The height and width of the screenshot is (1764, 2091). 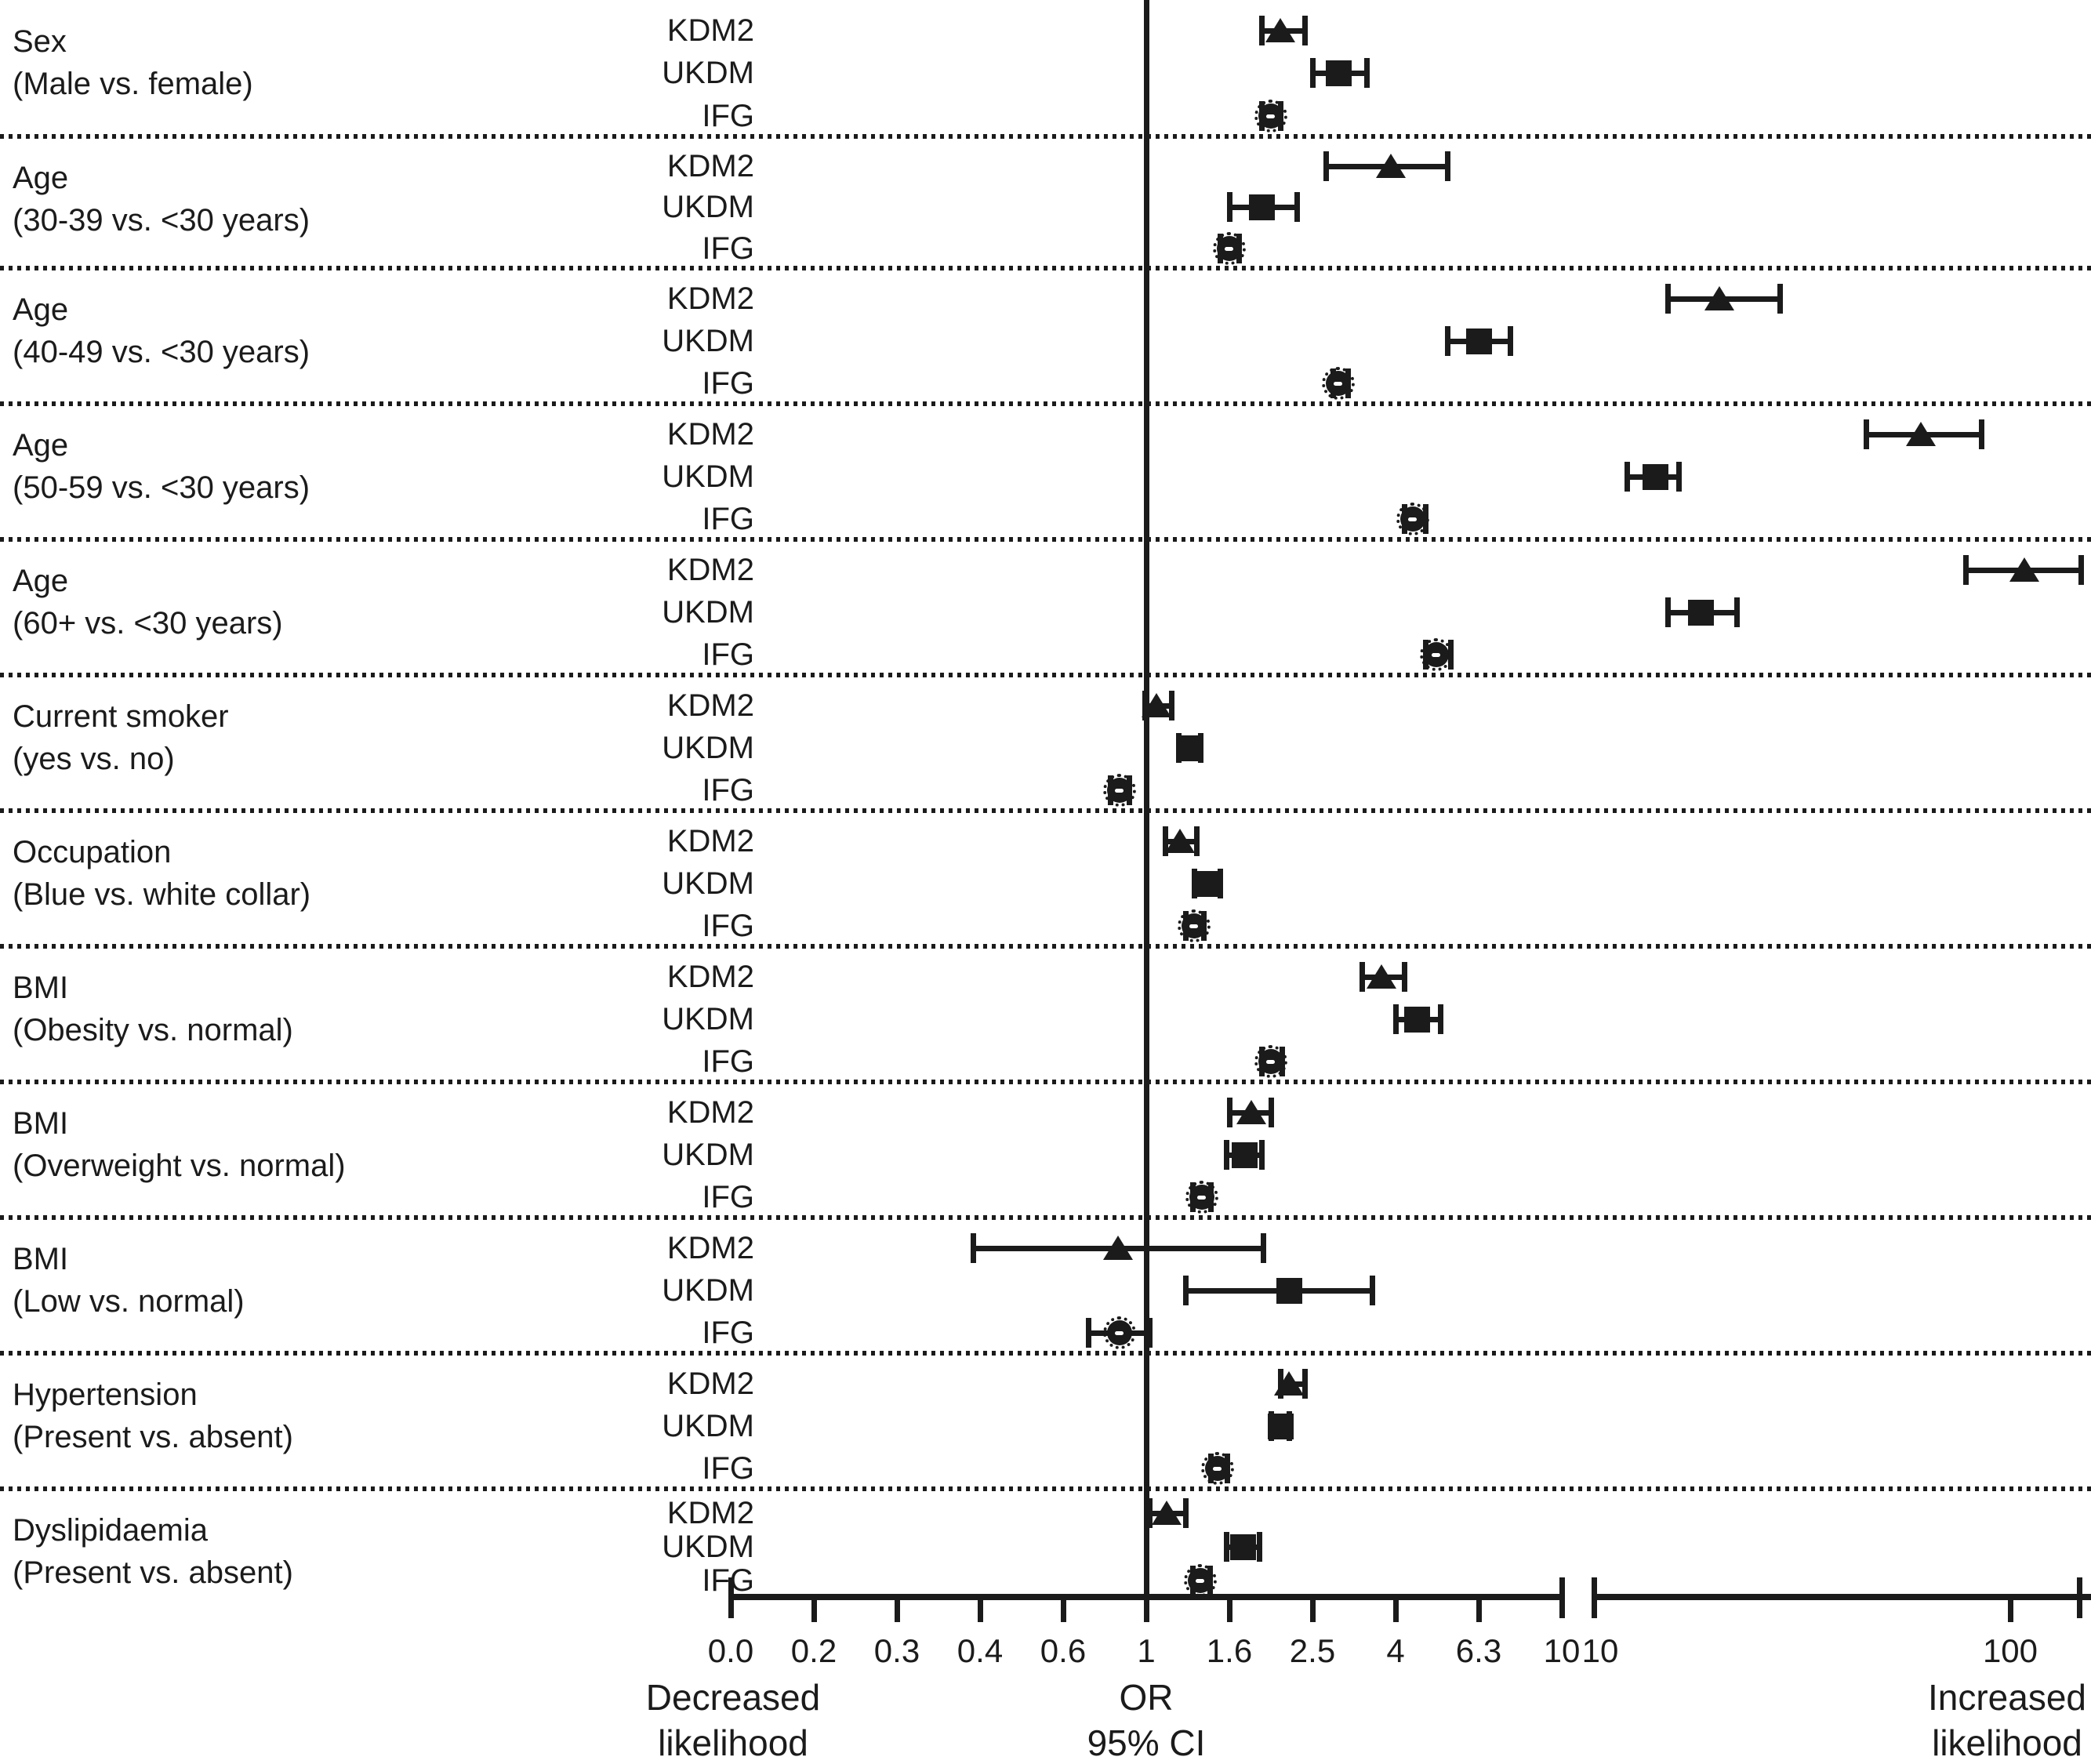 What do you see at coordinates (161, 873) in the screenshot?
I see `group-label: Occupation (Blue vs. white collar)` at bounding box center [161, 873].